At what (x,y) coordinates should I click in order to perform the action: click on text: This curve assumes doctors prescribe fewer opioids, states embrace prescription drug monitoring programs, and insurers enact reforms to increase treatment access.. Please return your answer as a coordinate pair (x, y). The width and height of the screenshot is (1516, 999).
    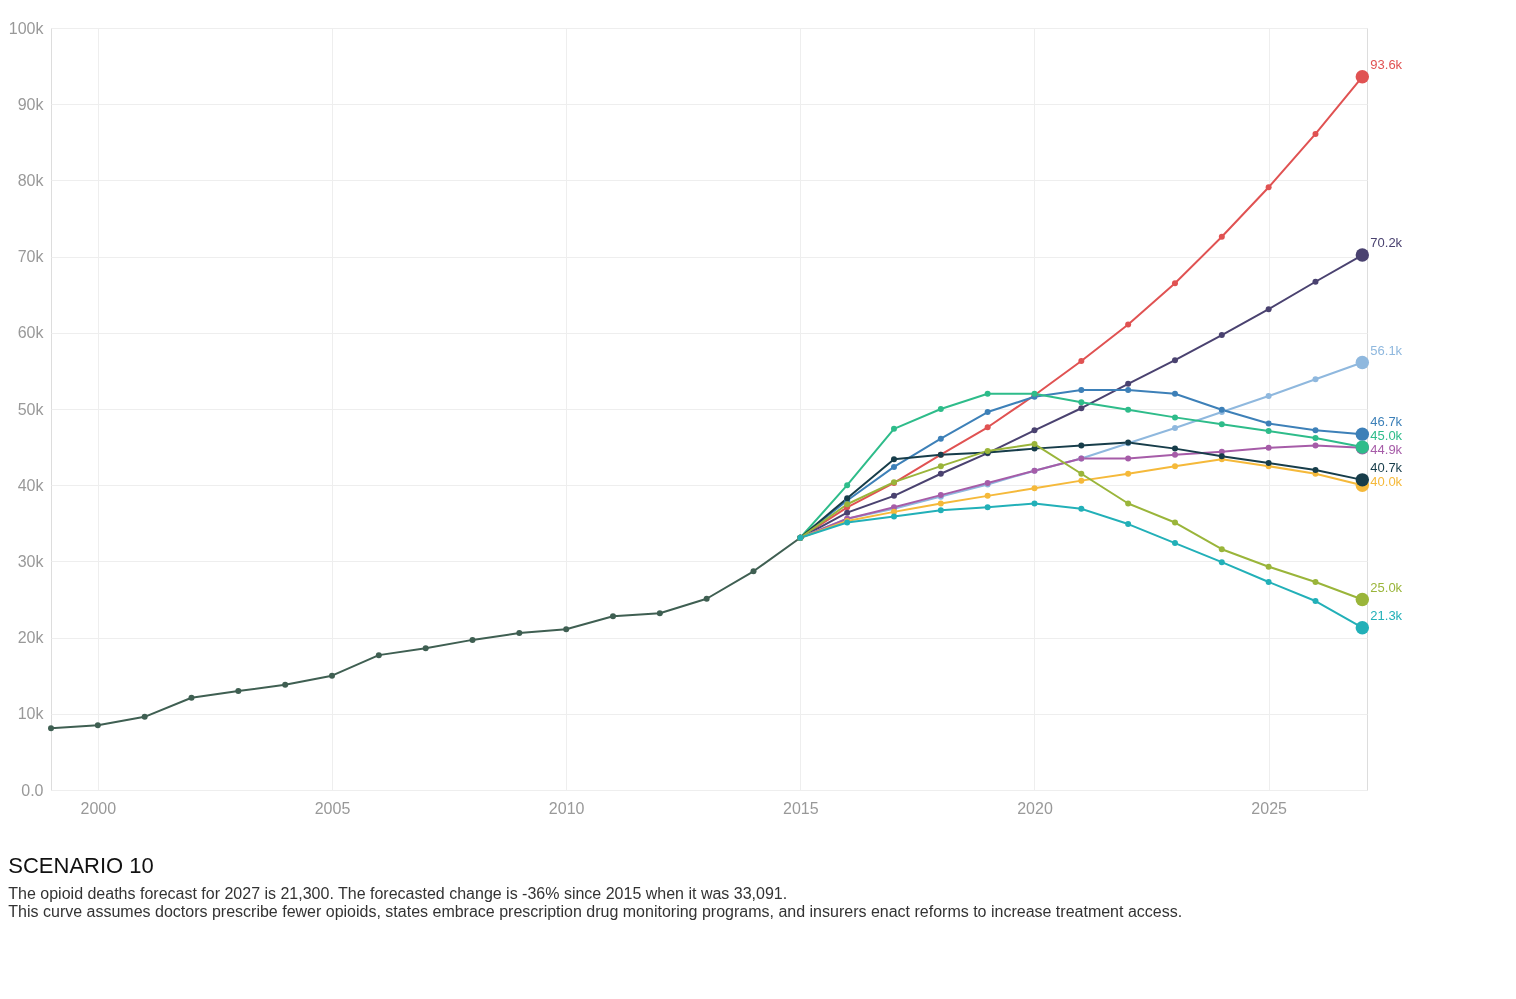
    Looking at the image, I should click on (595, 911).